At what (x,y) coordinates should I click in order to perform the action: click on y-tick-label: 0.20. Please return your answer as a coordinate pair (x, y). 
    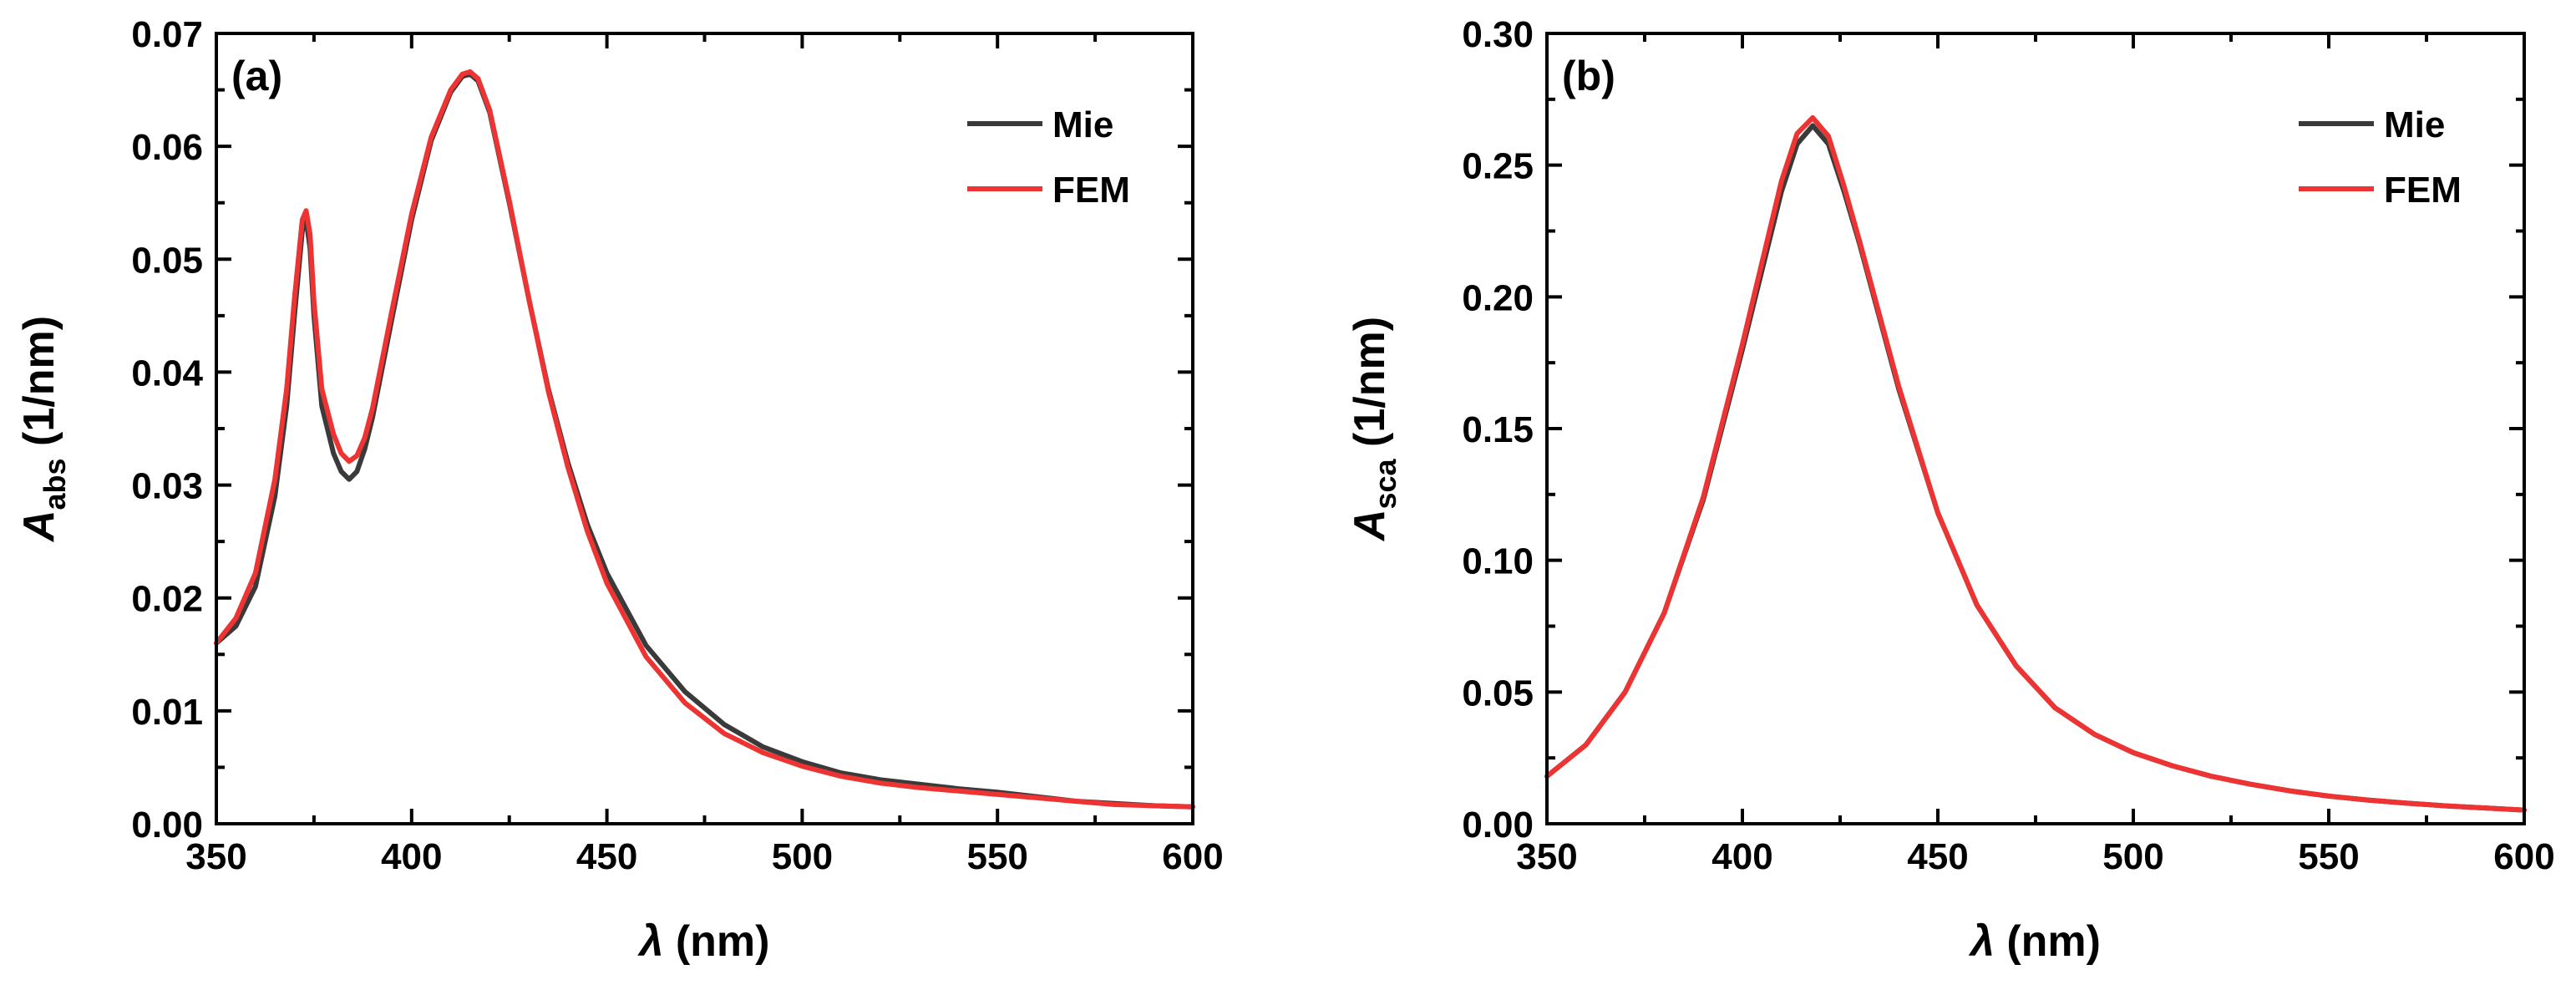
    Looking at the image, I should click on (1498, 297).